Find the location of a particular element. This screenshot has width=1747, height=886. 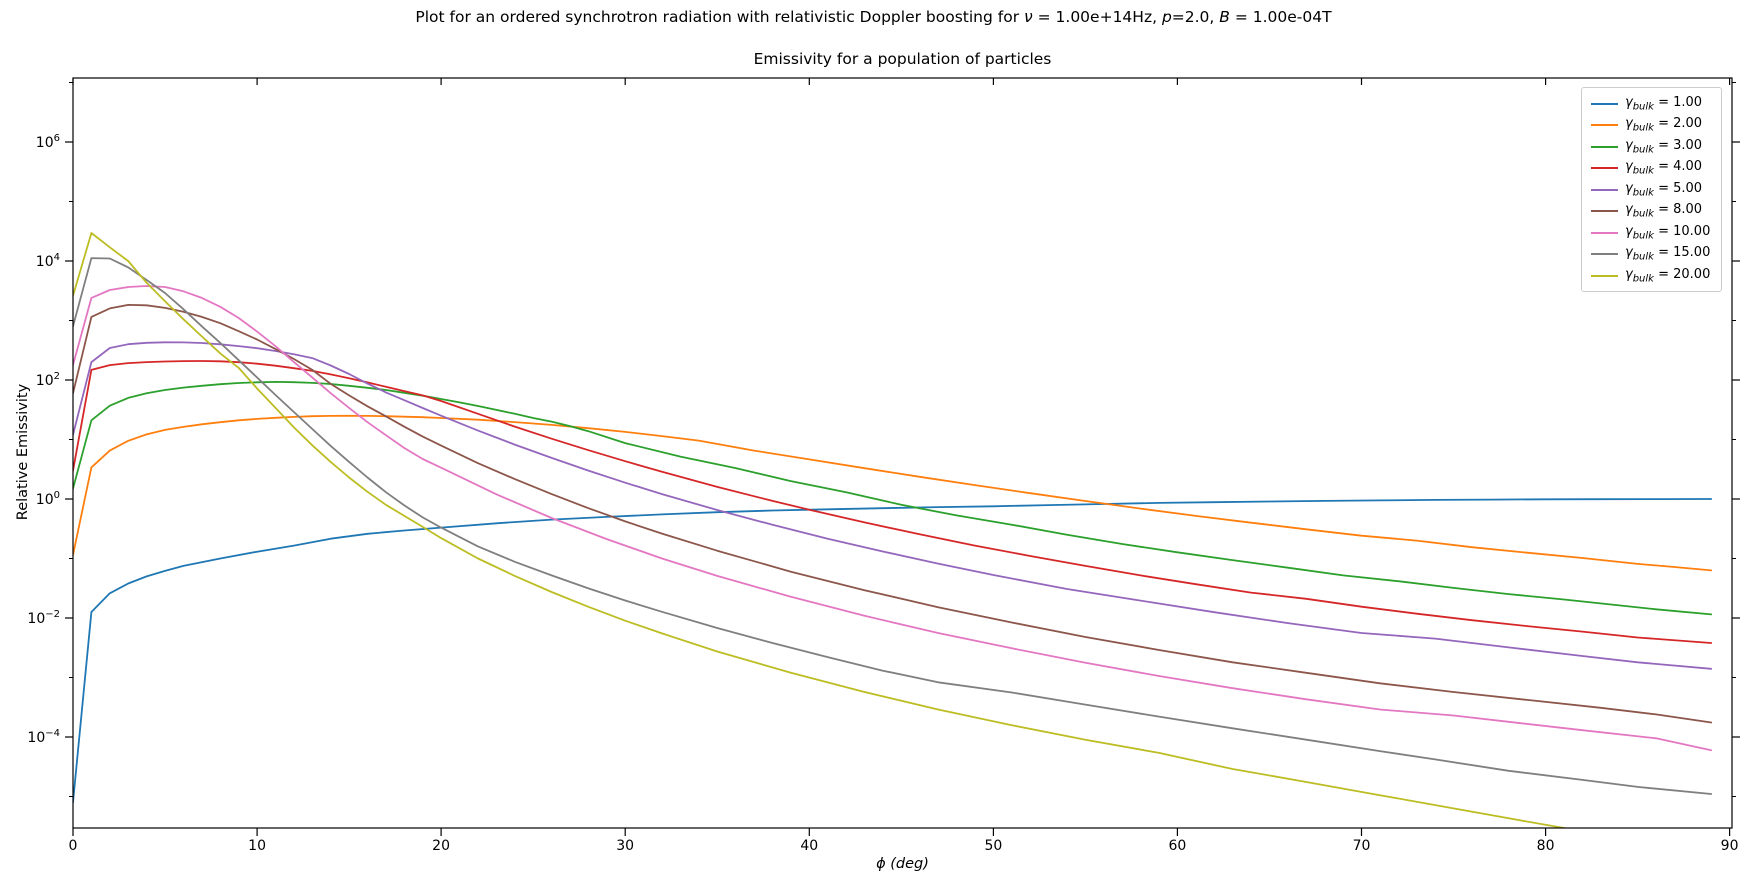

x-tick-label: 60 is located at coordinates (1177, 846).